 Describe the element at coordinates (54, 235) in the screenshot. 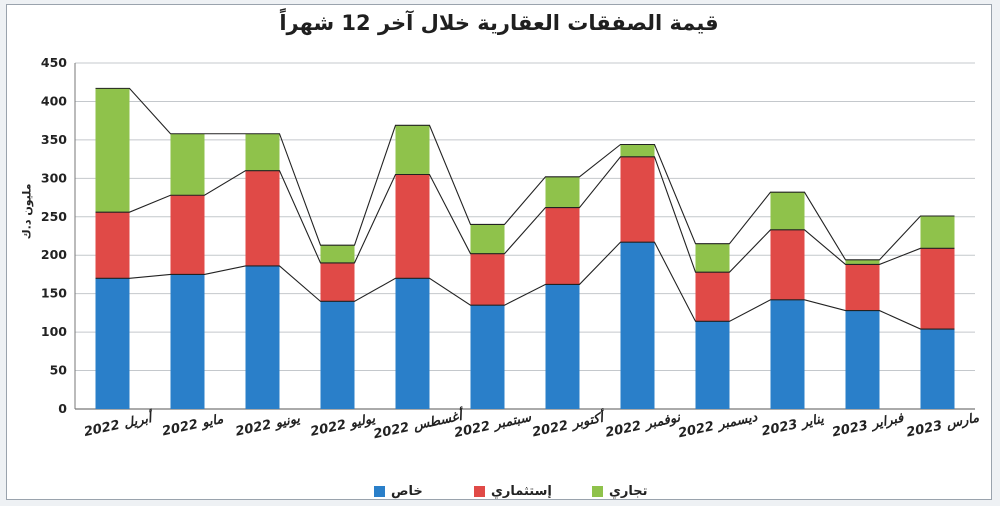

I see `y-tick-labels: 0 50 100 150 200 250 300 350 400 450` at that location.